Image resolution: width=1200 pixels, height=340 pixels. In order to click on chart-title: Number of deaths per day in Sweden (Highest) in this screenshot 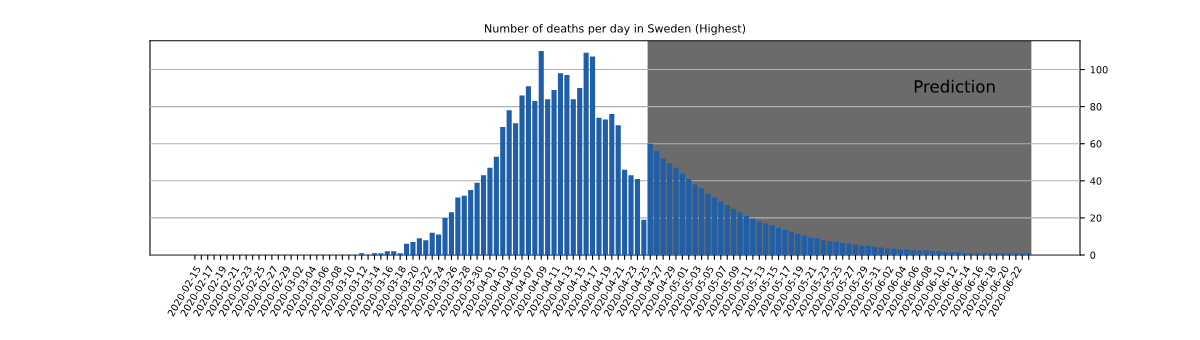, I will do `click(615, 29)`.